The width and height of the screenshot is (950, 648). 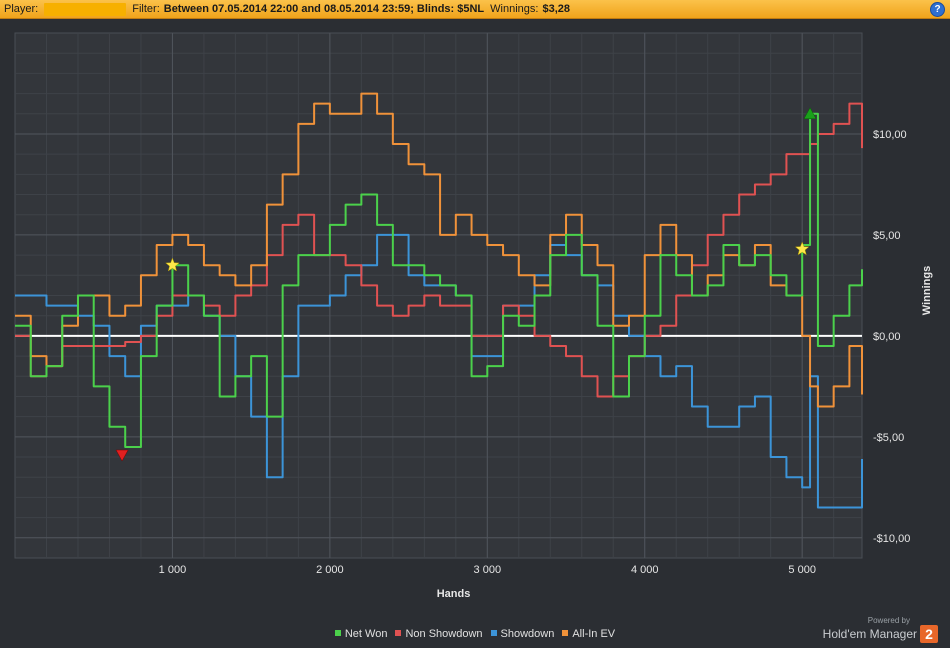 I want to click on y-tick-label: $0,00, so click(x=887, y=337).